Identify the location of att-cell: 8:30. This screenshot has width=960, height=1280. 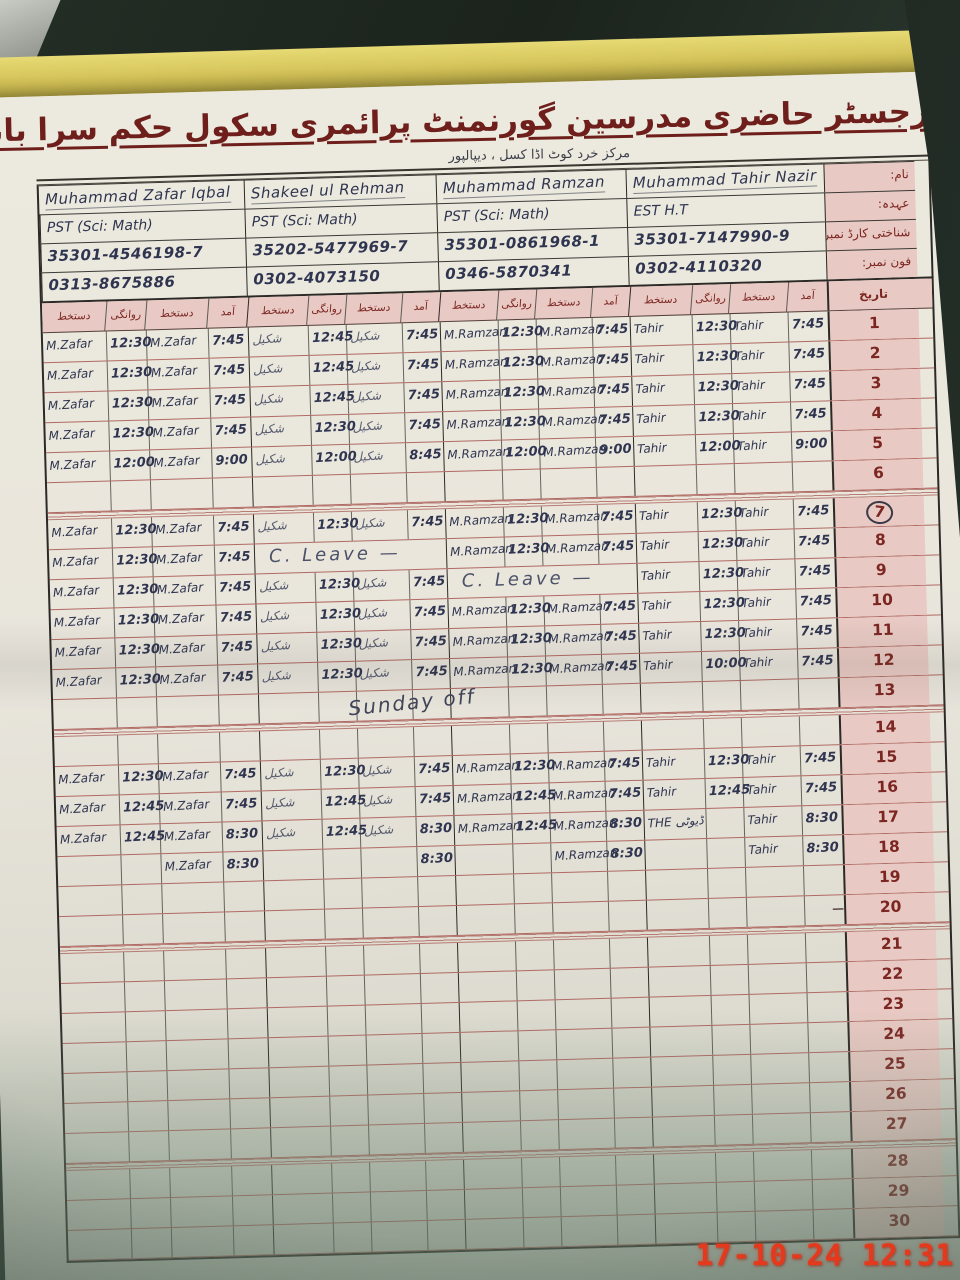
(822, 850).